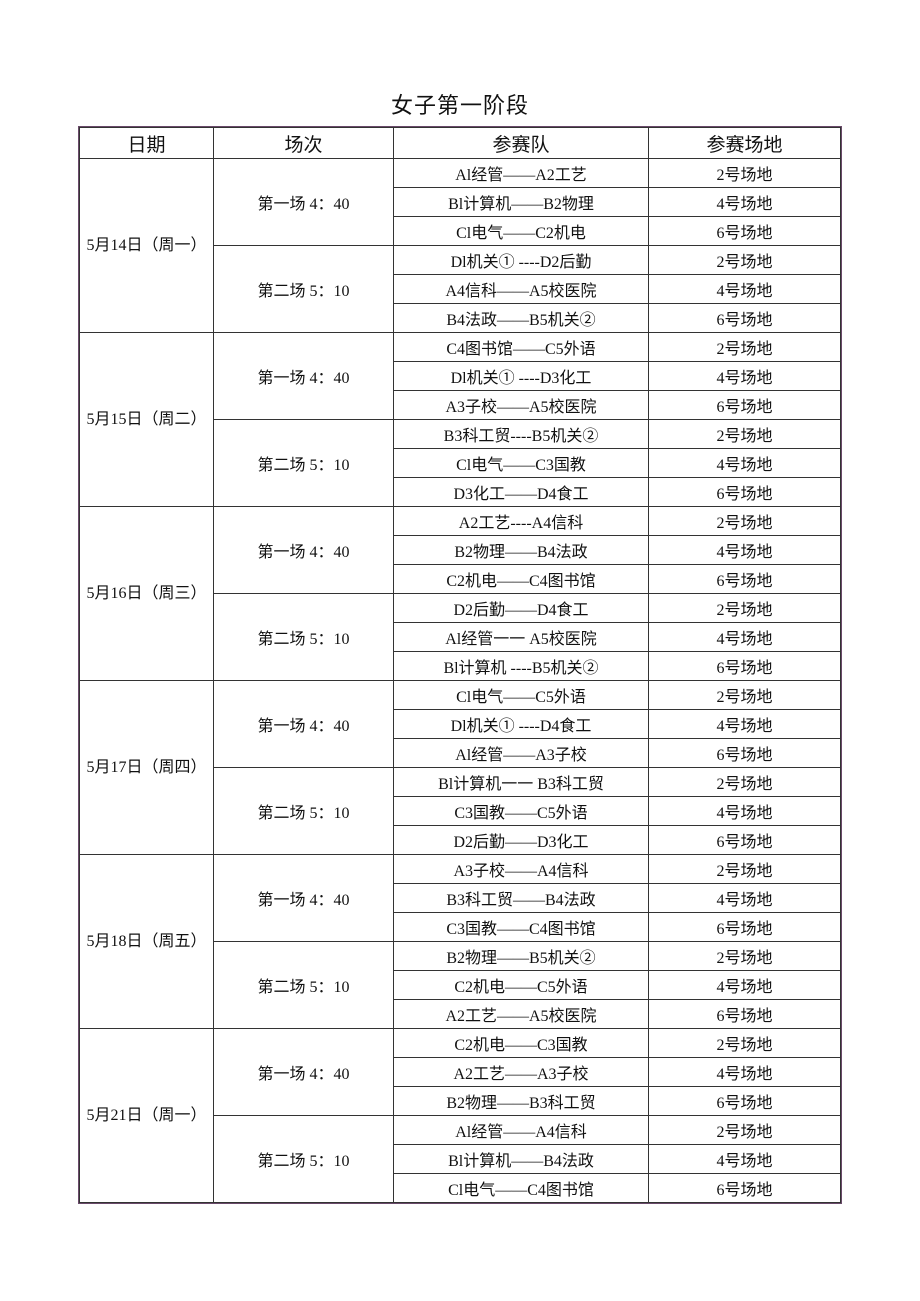  I want to click on table-row: 第二场 5：10 B3科工贸----B5机关② 2号场地, so click(460, 463).